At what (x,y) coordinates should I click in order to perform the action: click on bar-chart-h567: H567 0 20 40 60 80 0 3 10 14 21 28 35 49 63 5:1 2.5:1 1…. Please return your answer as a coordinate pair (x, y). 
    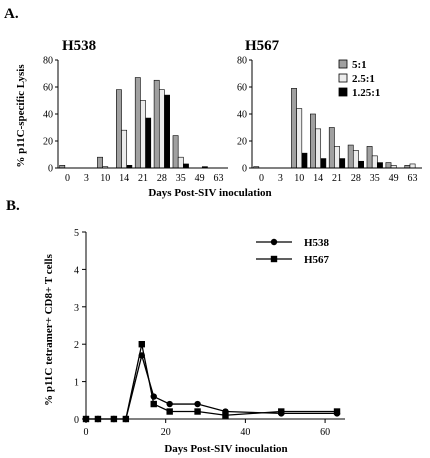
    Looking at the image, I should click on (329, 111).